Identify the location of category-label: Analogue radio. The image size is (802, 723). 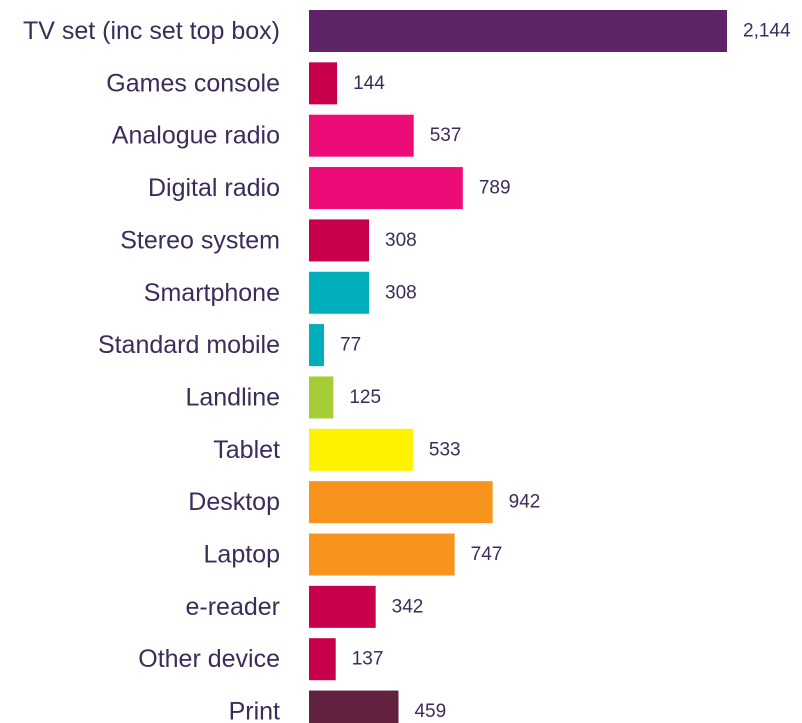
(196, 136).